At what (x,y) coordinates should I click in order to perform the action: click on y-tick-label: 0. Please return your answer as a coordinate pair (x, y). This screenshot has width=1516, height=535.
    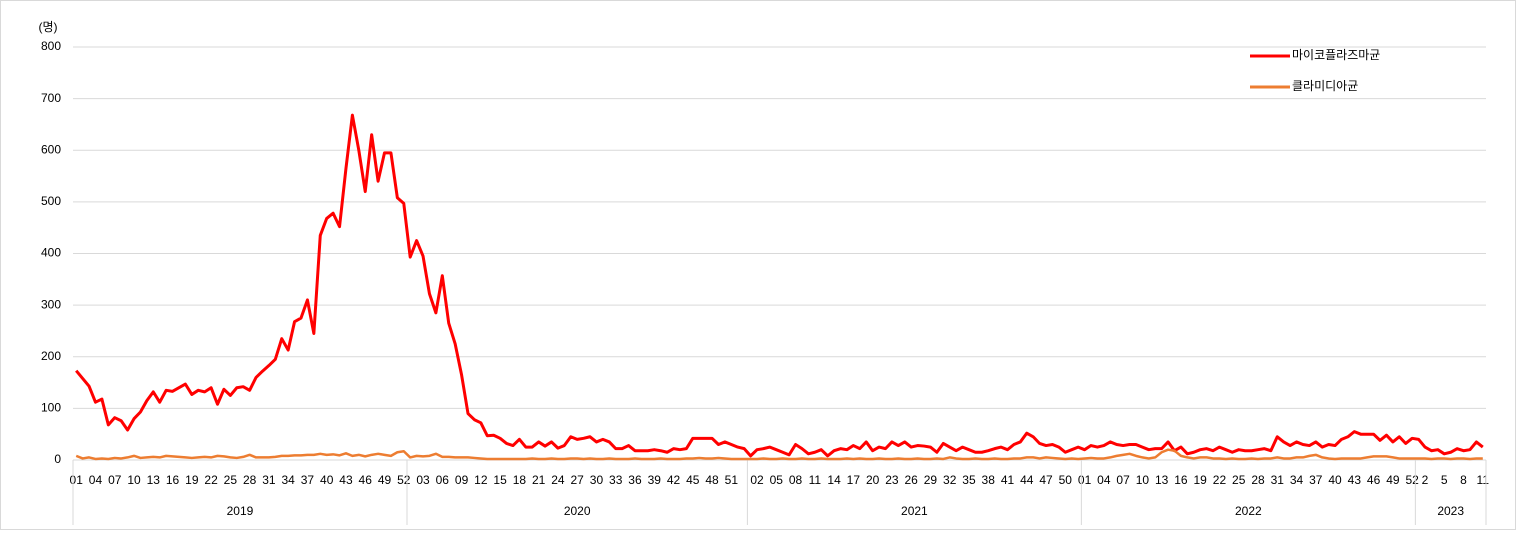
    Looking at the image, I should click on (57, 459).